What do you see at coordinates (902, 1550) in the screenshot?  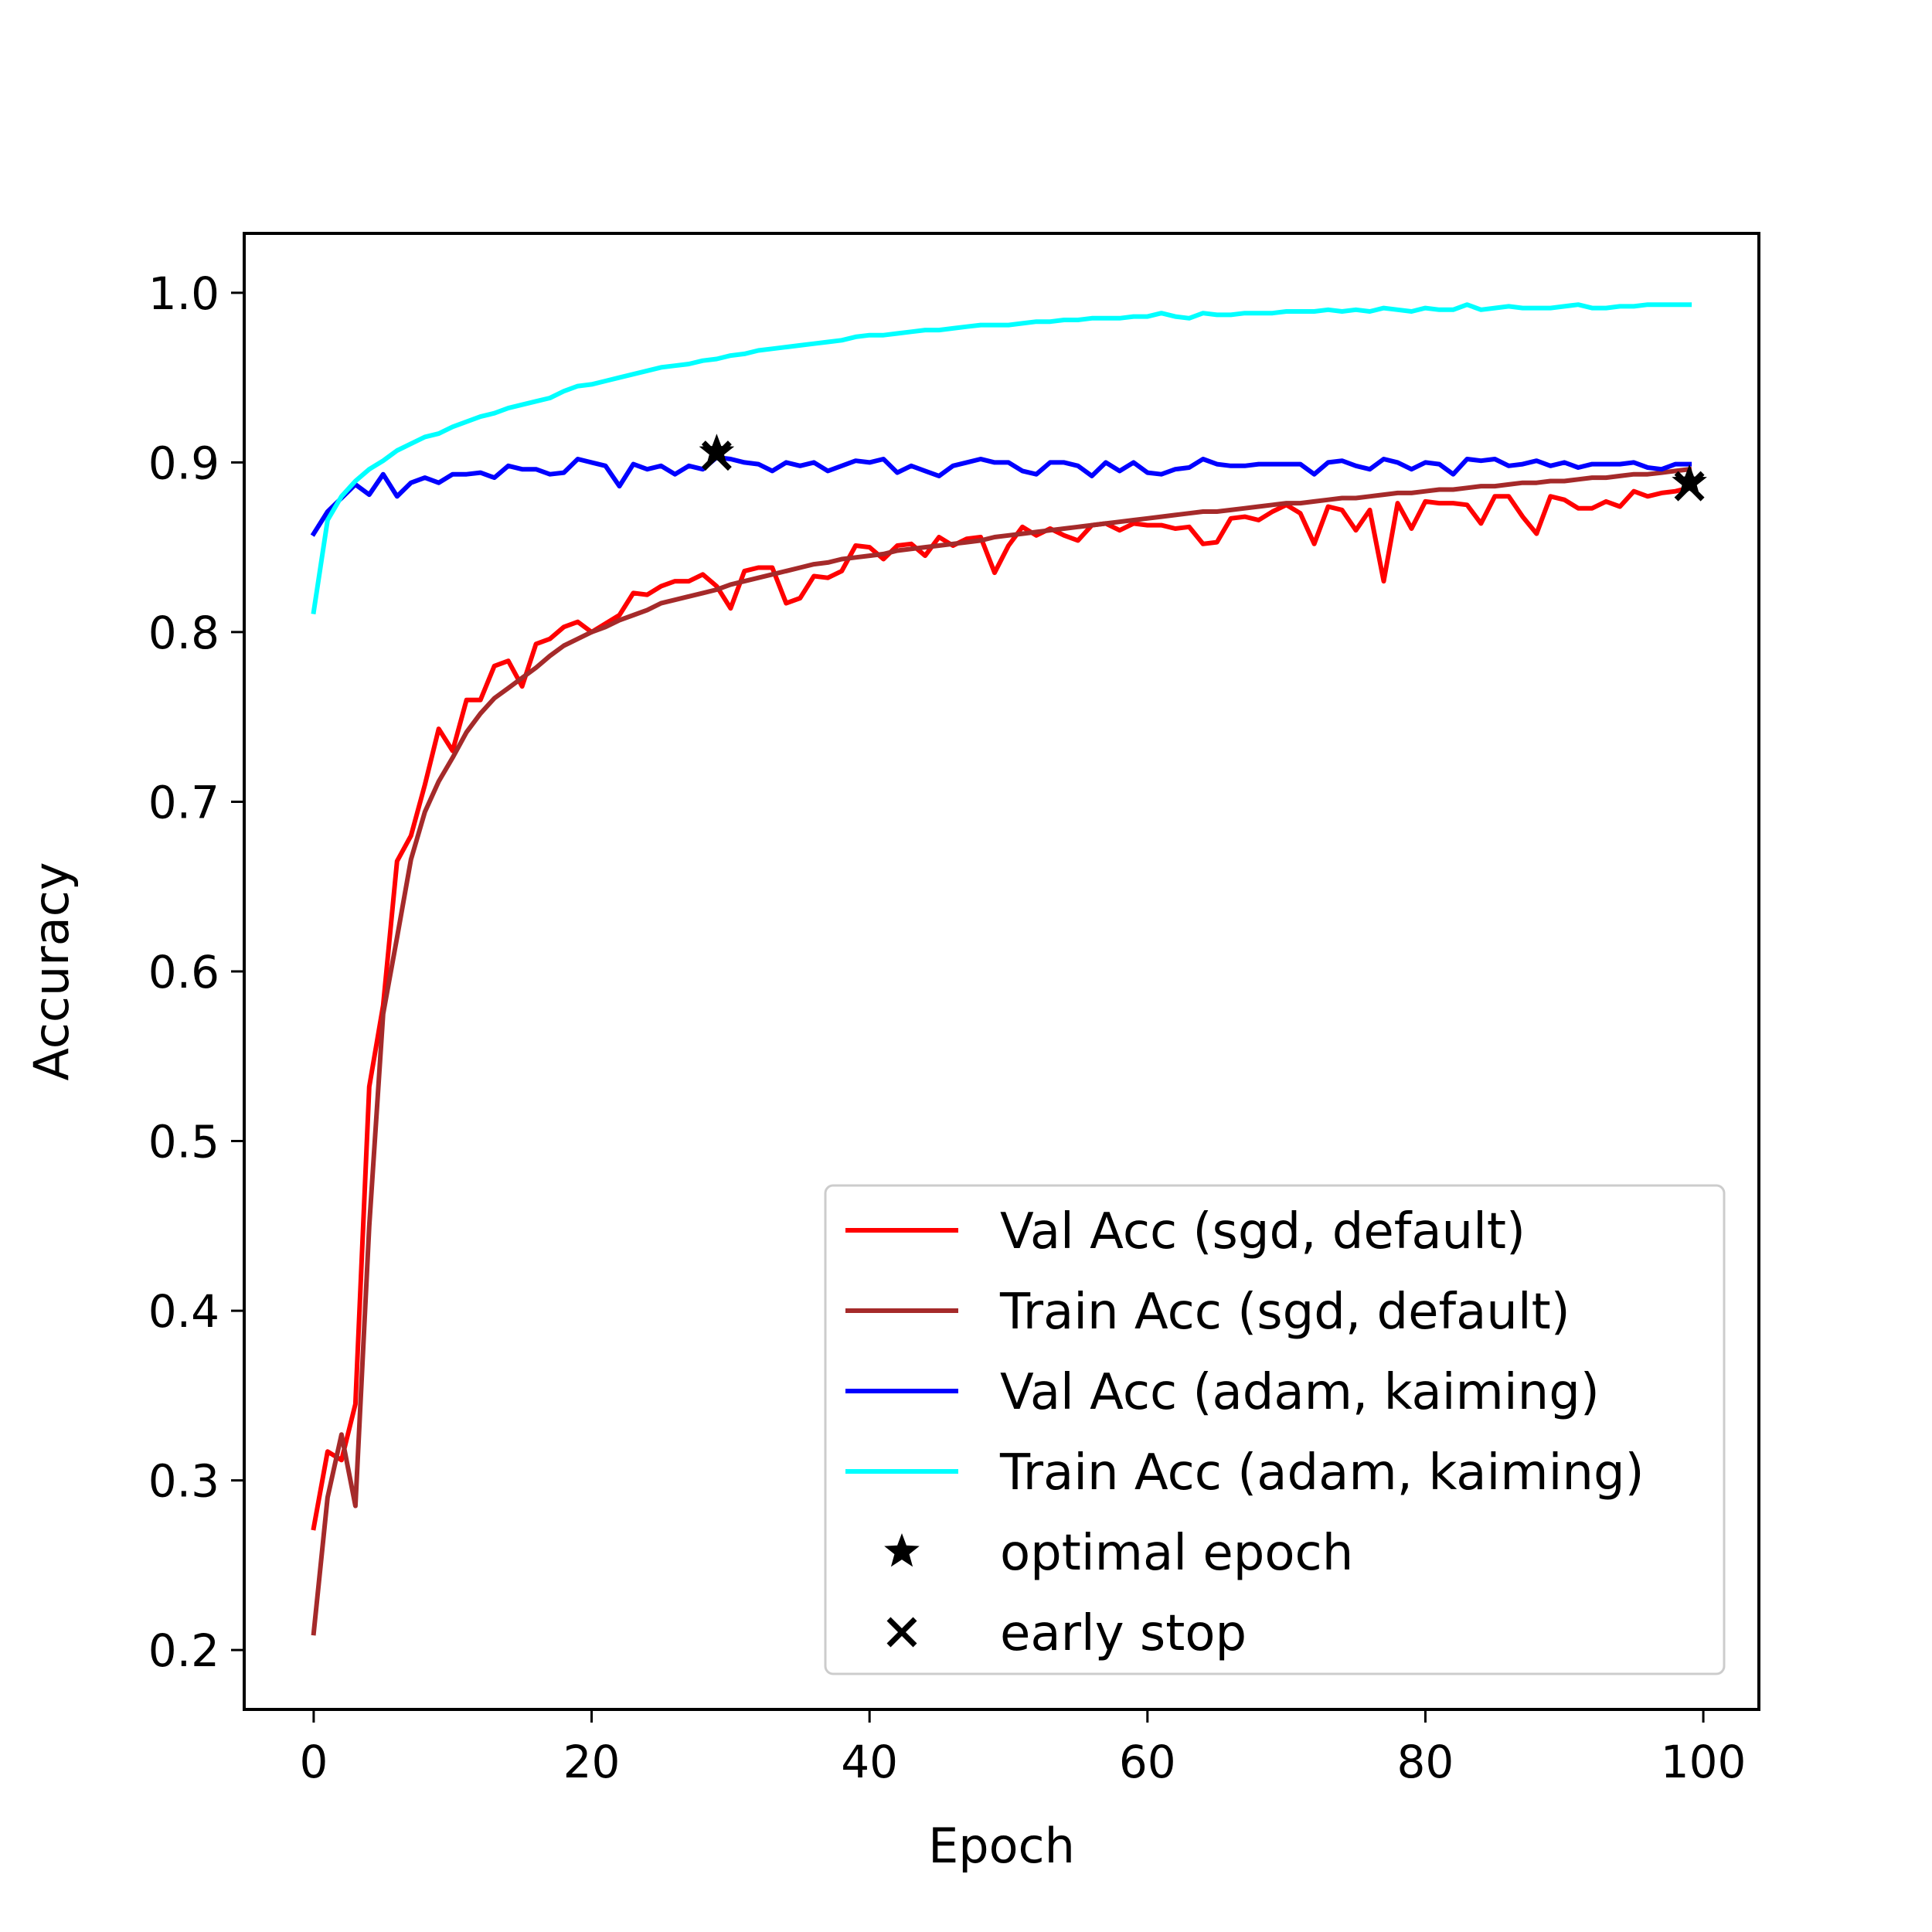 I see `legend-star-icon` at bounding box center [902, 1550].